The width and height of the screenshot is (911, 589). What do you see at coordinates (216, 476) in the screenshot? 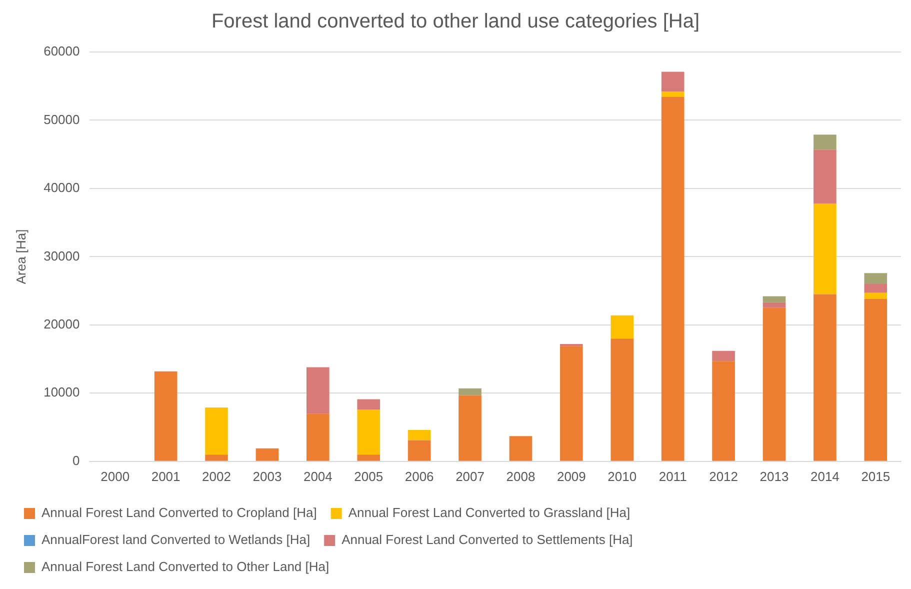
I see `x-tick-label: 2002` at bounding box center [216, 476].